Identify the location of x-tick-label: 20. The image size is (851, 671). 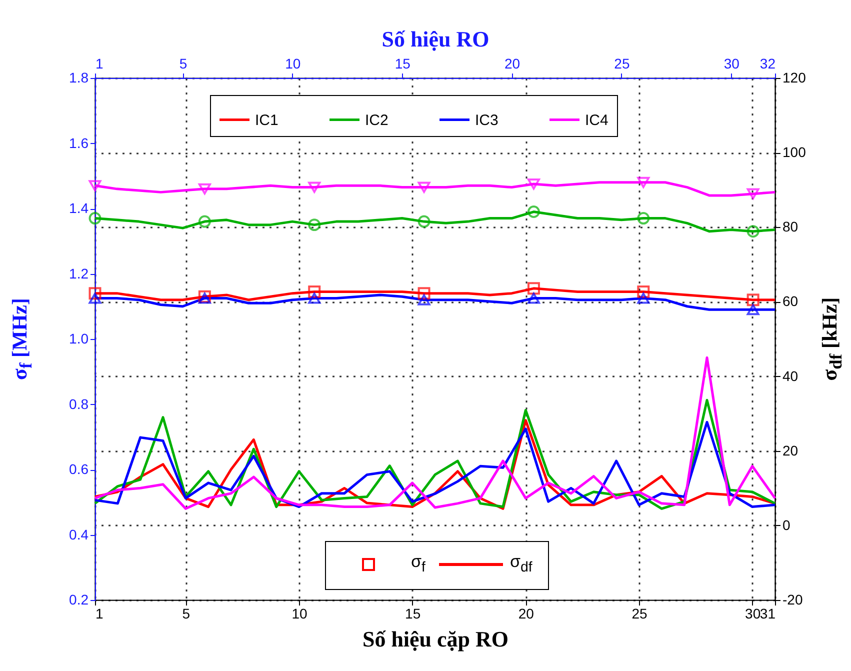
(526, 614).